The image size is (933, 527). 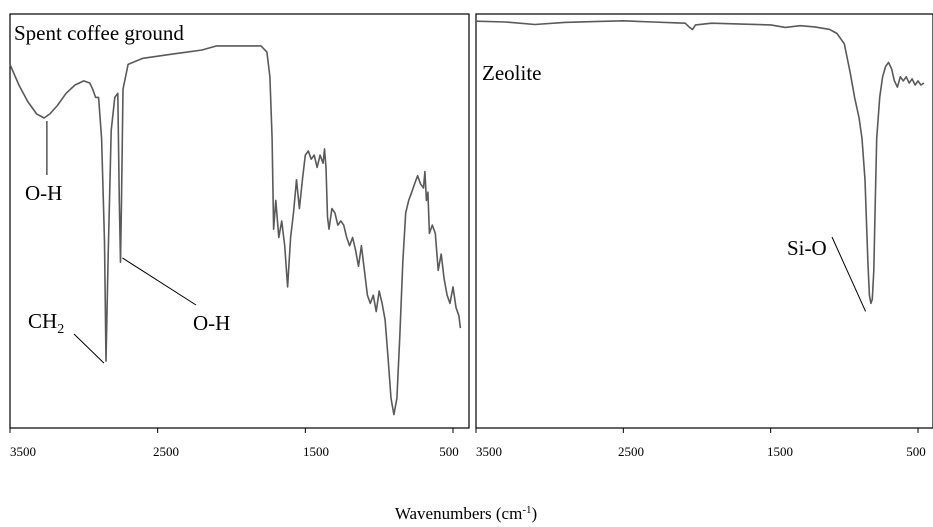 What do you see at coordinates (23, 451) in the screenshot?
I see `spent-coffee-ground-x-tick-label-3500: 3500` at bounding box center [23, 451].